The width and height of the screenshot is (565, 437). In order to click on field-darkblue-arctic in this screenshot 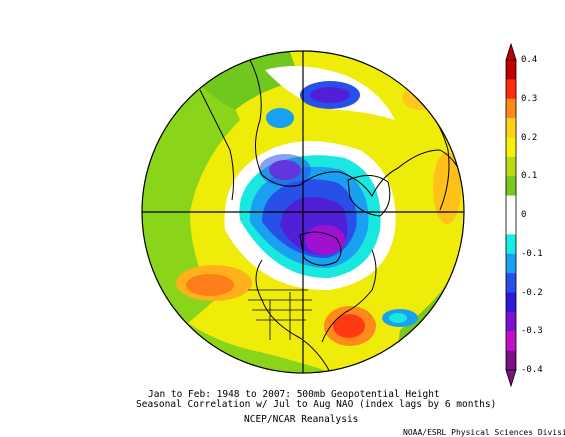, I will do `click(330, 95)`.